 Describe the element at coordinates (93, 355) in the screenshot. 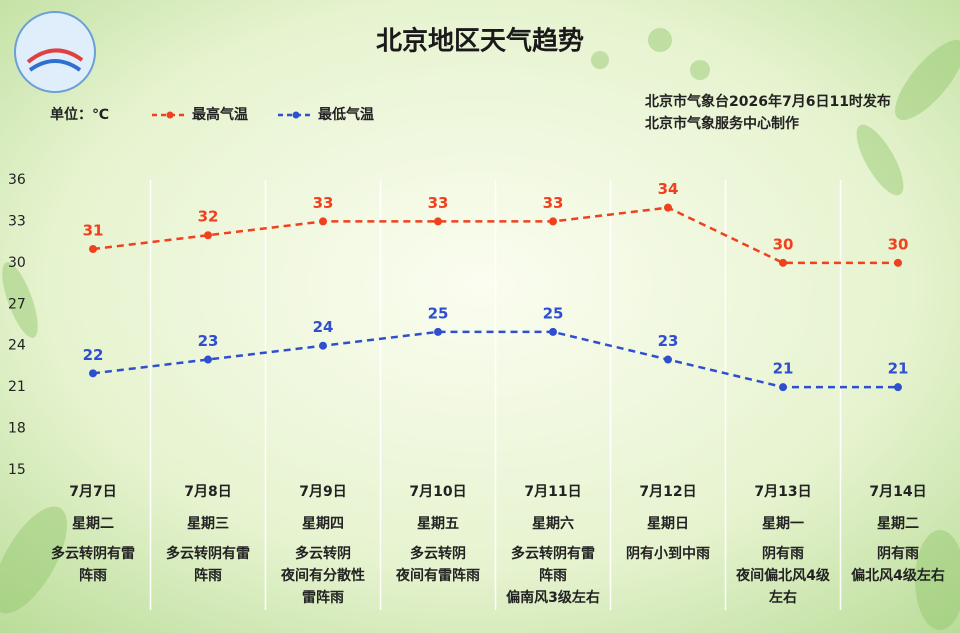

I see `data-label: 22` at that location.